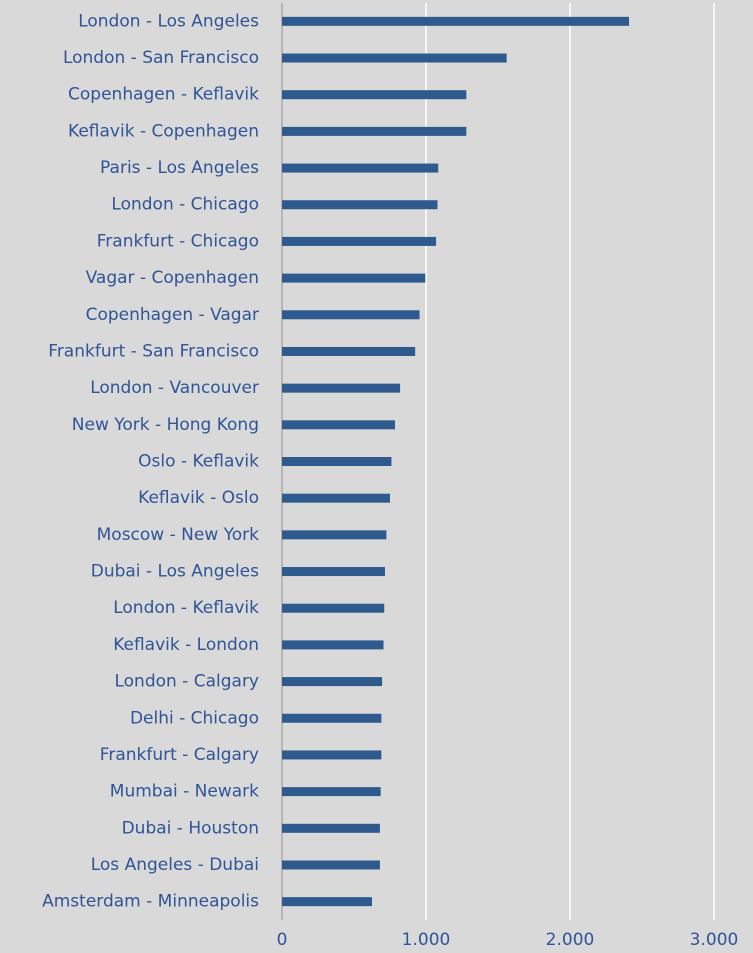 The width and height of the screenshot is (753, 953). I want to click on y-tick-label: Vagar - Copenhagen, so click(172, 278).